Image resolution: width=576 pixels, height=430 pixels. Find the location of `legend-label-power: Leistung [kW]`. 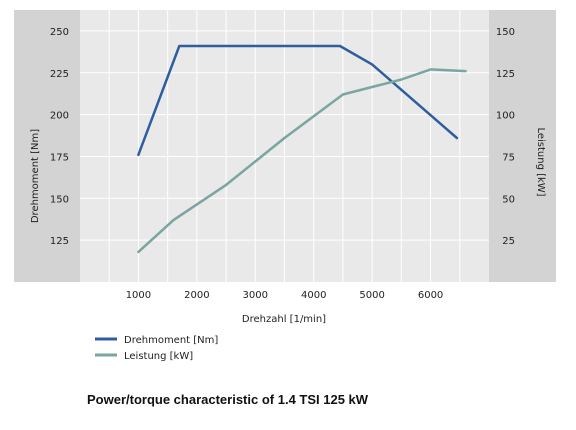

legend-label-power: Leistung [kW] is located at coordinates (158, 356).